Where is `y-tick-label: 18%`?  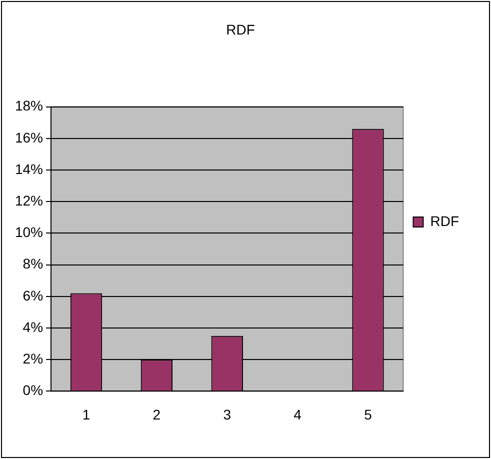
y-tick-label: 18% is located at coordinates (29, 106).